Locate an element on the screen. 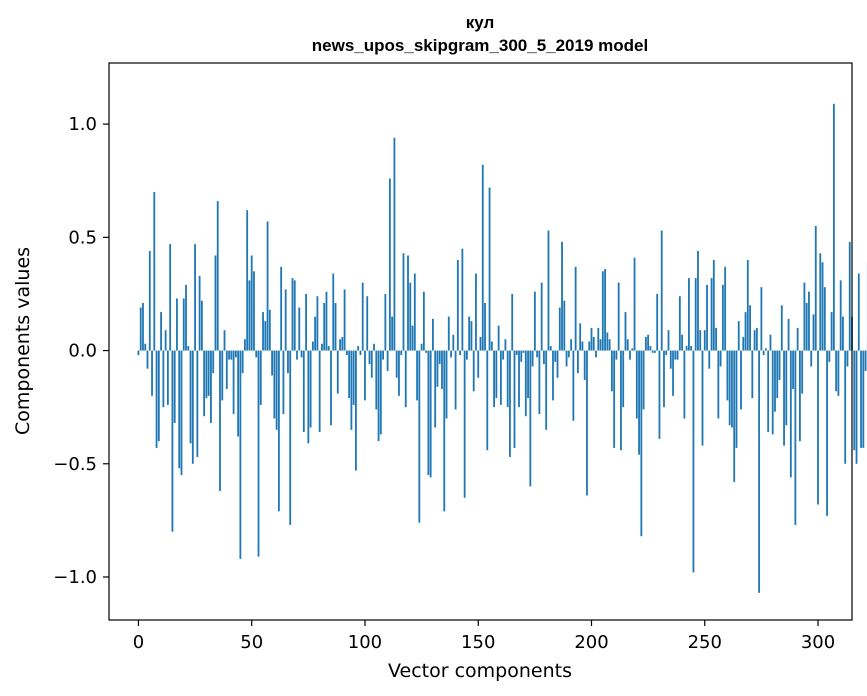  x-tick-label-50: 50 is located at coordinates (251, 642).